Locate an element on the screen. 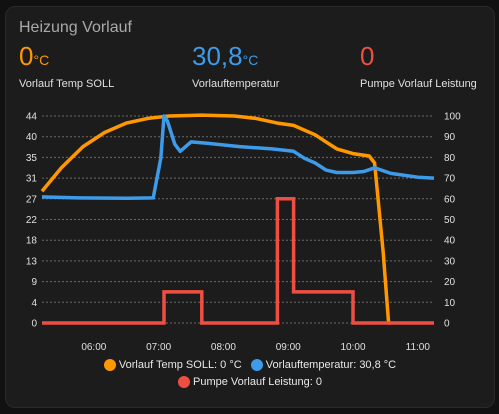 Image resolution: width=499 pixels, height=414 pixels. y-right-tick-label: 20 is located at coordinates (450, 282).